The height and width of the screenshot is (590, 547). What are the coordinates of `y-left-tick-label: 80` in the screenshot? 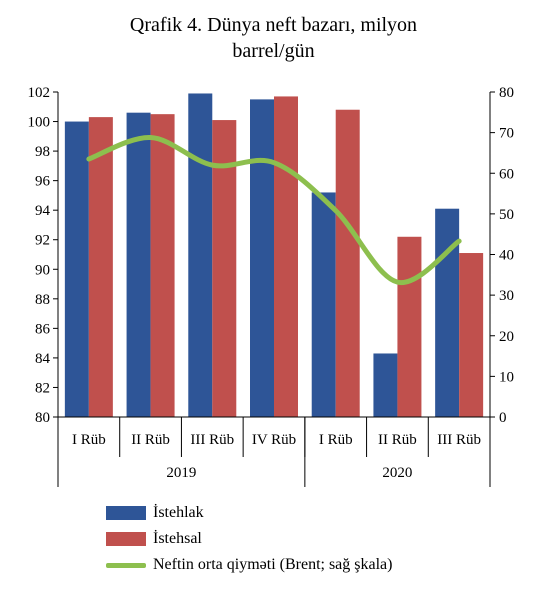 It's located at (42, 418).